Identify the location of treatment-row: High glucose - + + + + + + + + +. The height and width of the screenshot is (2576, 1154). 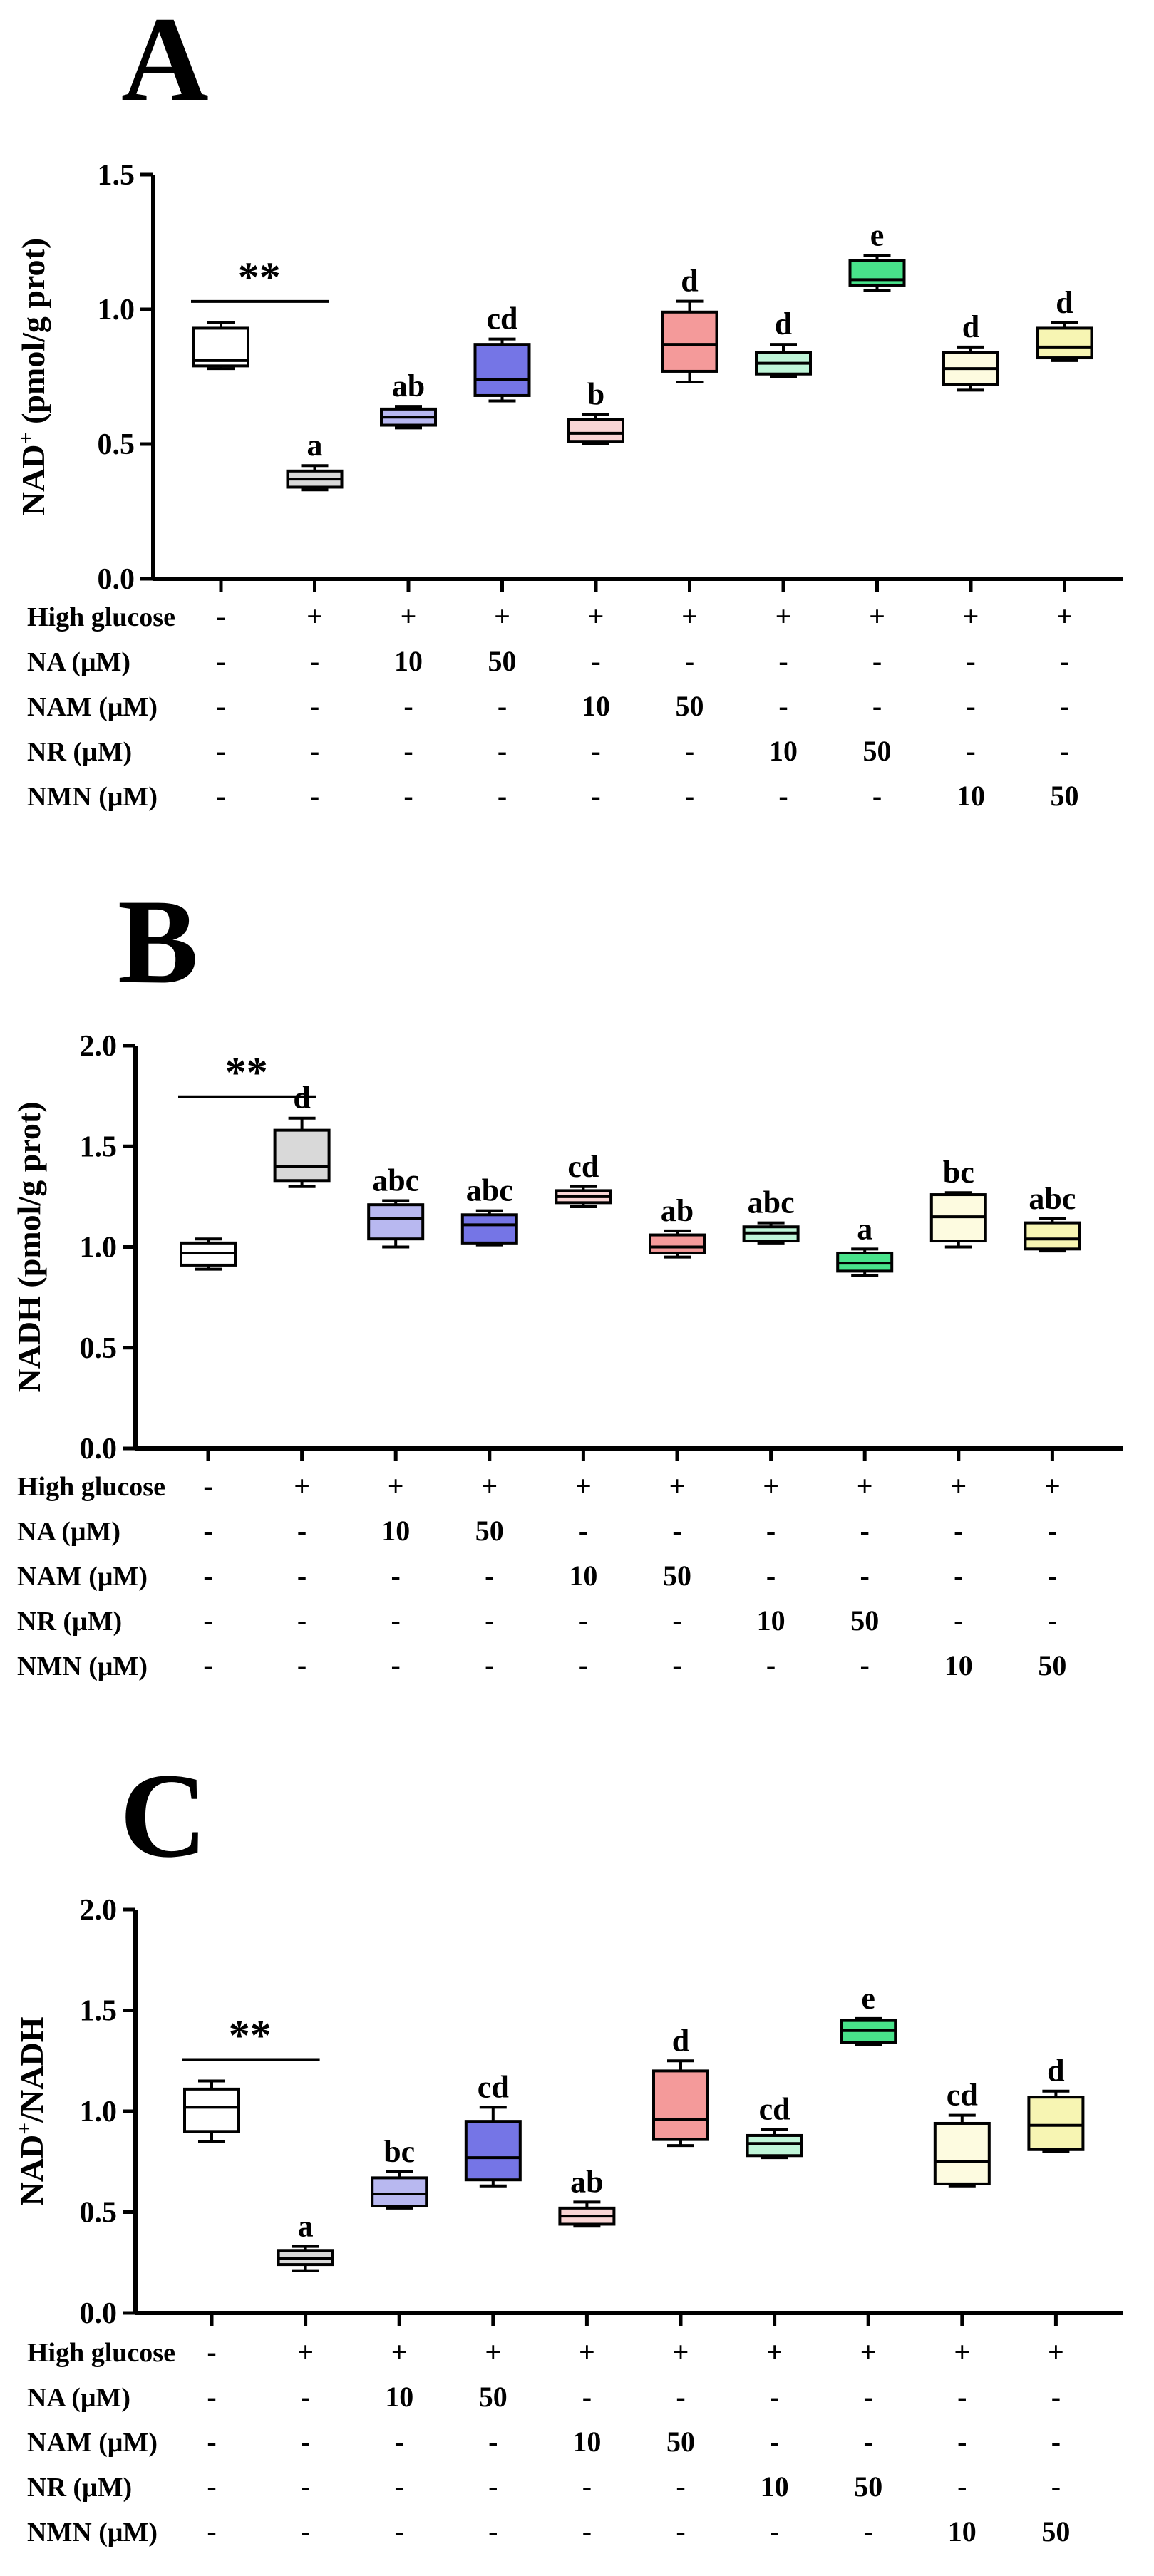
(550, 616).